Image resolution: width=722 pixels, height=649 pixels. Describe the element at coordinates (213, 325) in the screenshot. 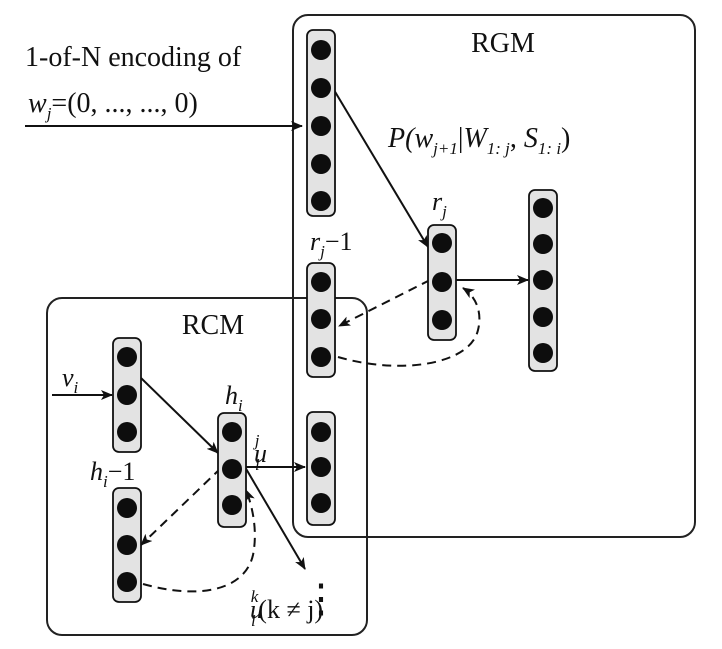

I see `rcm-title: RCM` at that location.